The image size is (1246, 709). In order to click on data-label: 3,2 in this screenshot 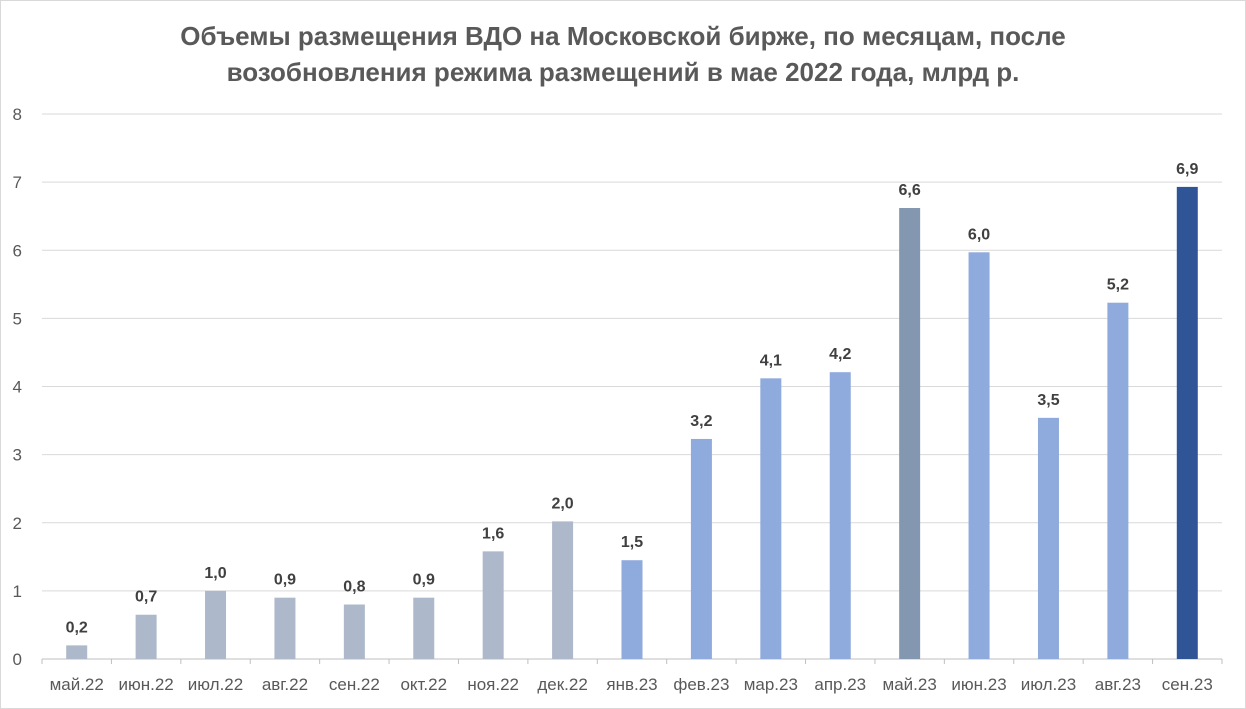, I will do `click(701, 421)`.